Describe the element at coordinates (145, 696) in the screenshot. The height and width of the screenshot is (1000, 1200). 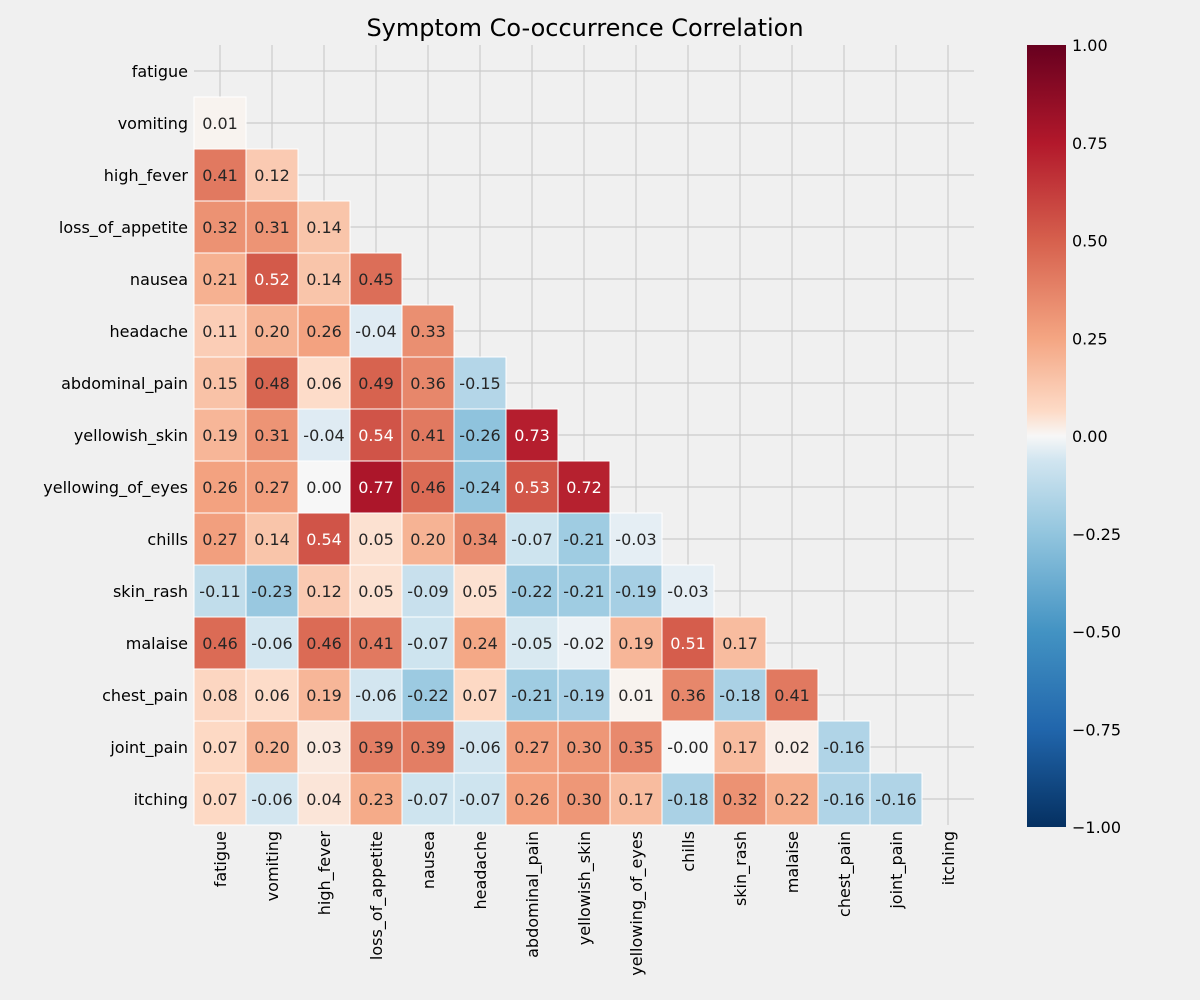
I see `y-tick-label: chest_pain` at that location.